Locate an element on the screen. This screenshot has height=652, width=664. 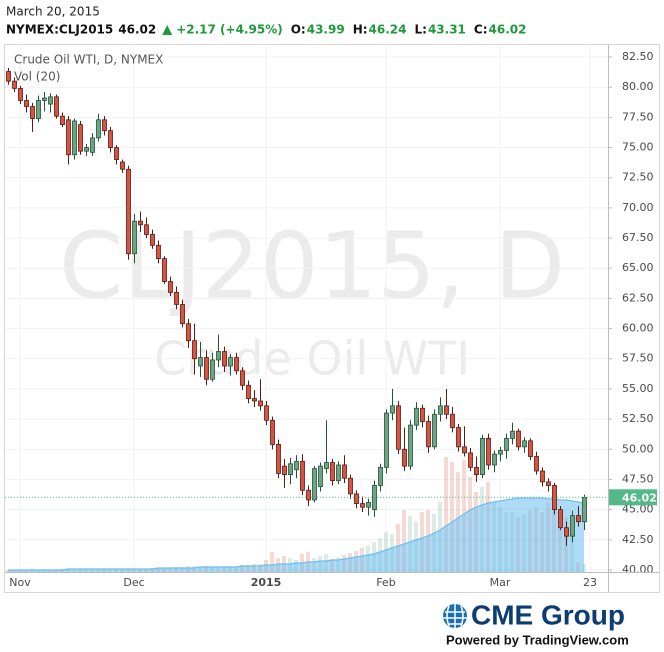
y-tick-label: 80.00 is located at coordinates (638, 86).